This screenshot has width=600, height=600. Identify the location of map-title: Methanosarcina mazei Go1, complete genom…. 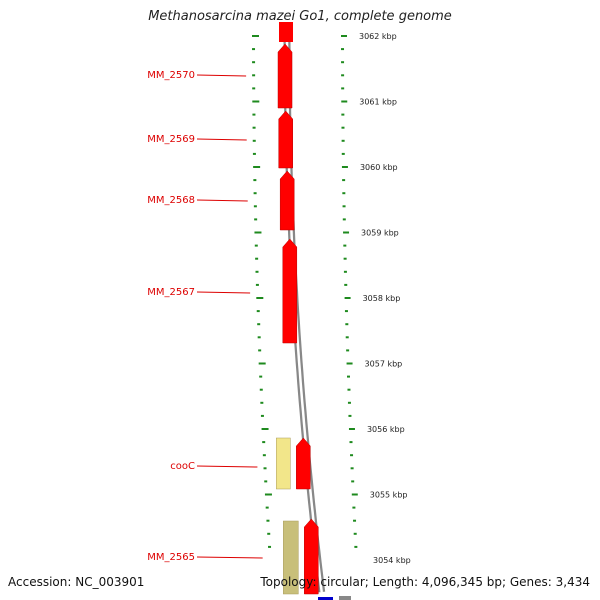
(300, 16).